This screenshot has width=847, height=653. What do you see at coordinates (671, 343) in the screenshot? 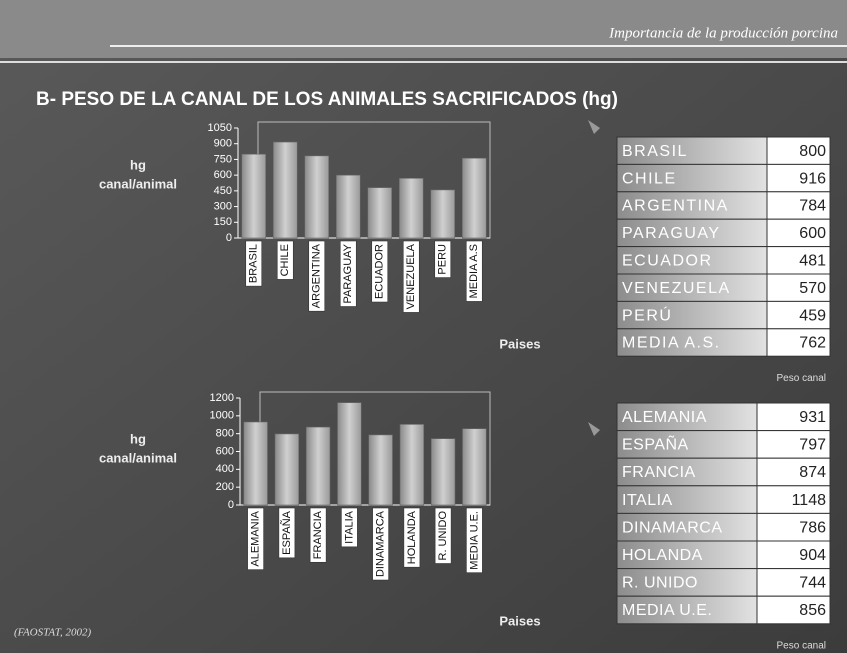
I see `table-name: MEDIA A.S.` at bounding box center [671, 343].